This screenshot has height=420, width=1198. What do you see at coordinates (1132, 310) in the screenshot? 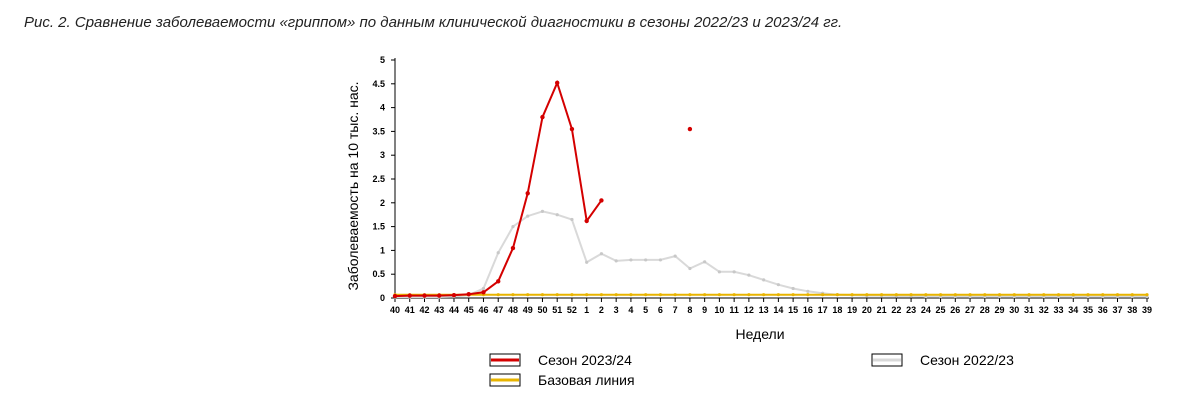
I see `x-tick-label: 38` at bounding box center [1132, 310].